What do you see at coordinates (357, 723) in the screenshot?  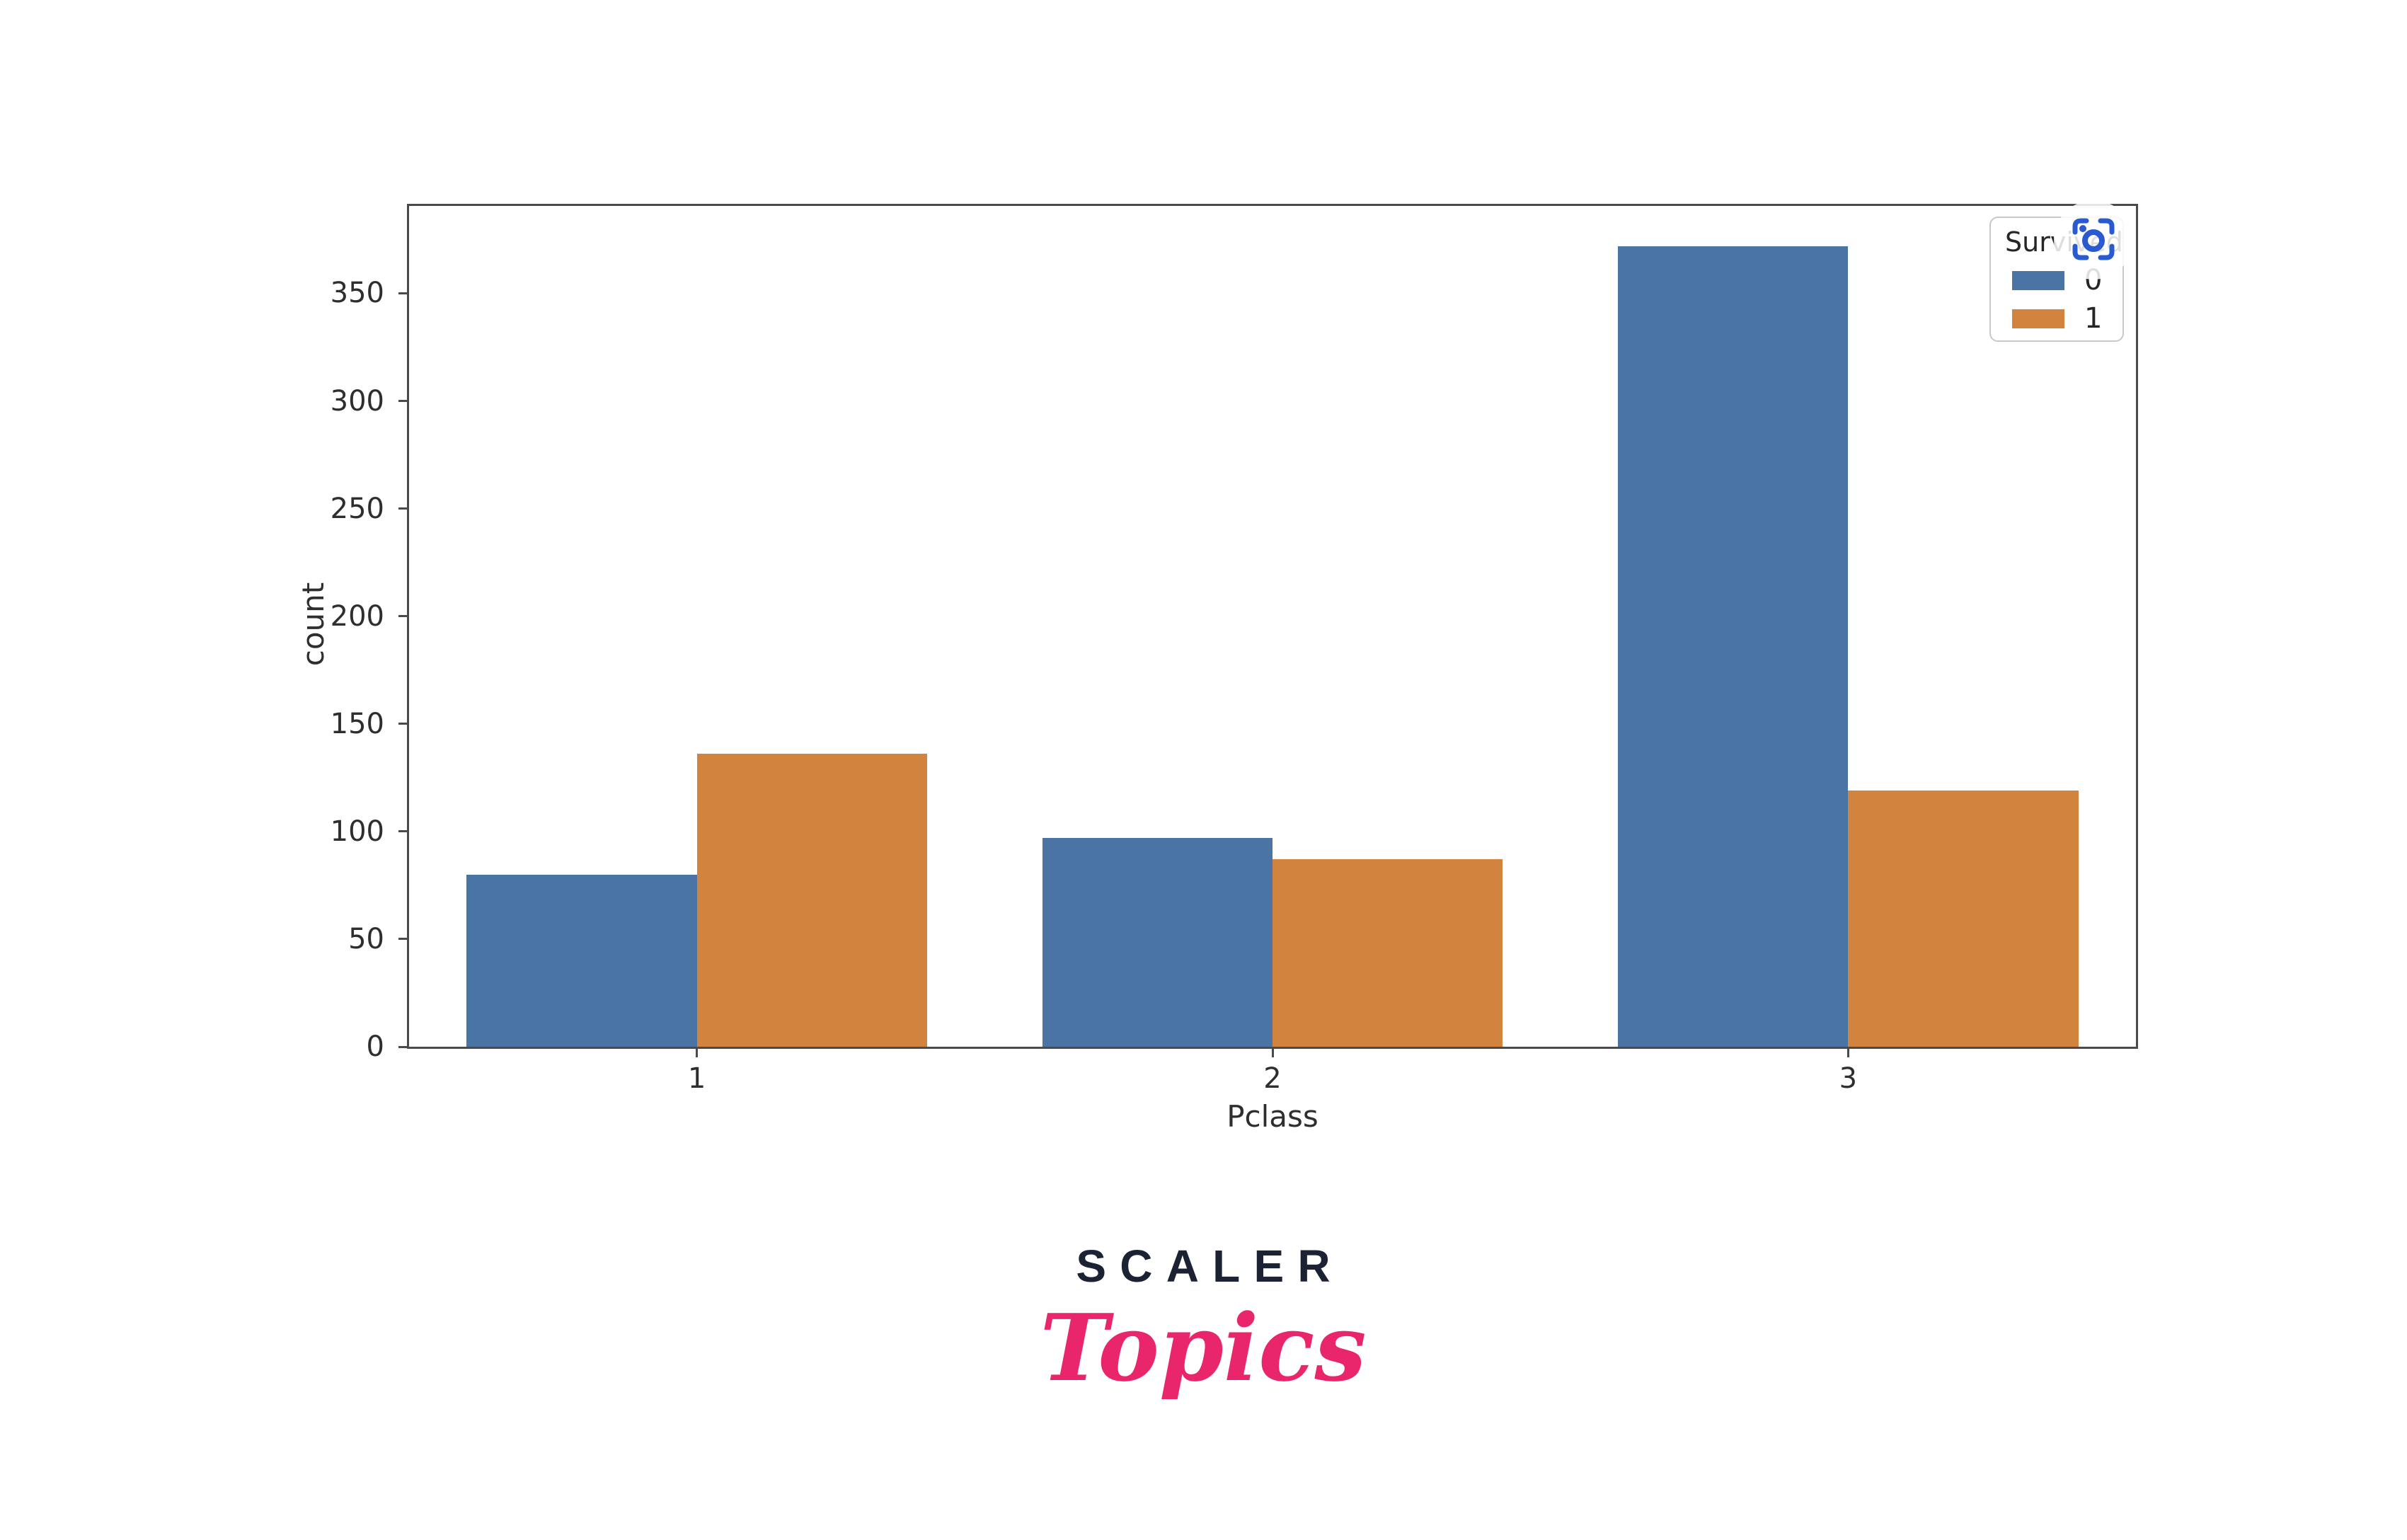 I see `y-tick-label-150: 150` at bounding box center [357, 723].